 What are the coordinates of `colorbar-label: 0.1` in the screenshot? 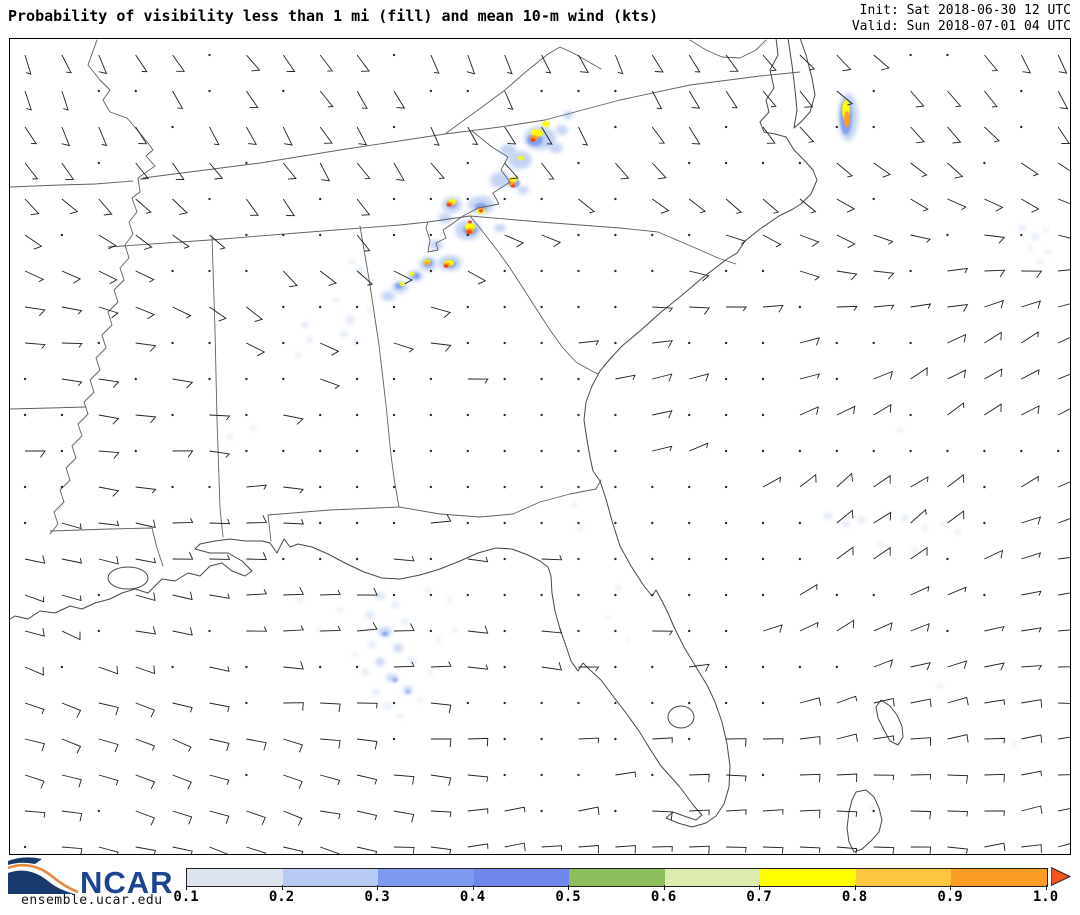 It's located at (186, 897).